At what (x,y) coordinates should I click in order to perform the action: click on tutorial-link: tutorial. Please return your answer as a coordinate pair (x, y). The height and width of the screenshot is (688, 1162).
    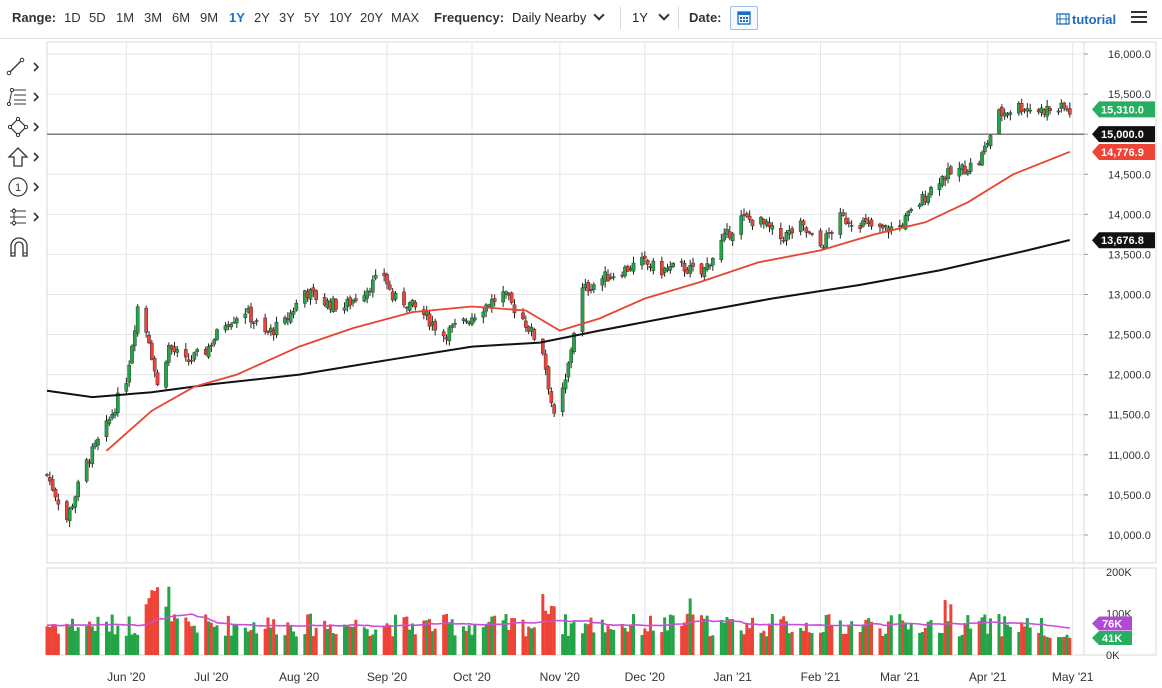
    Looking at the image, I should click on (1086, 19).